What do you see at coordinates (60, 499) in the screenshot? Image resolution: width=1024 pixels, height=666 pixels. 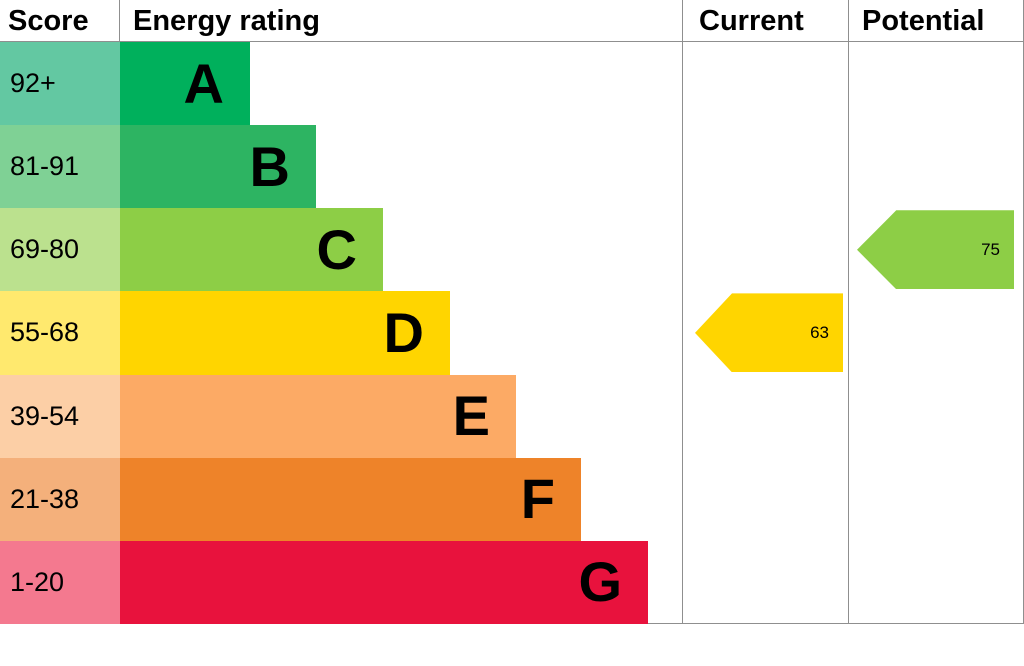 I see `score-range-f: 21-38` at bounding box center [60, 499].